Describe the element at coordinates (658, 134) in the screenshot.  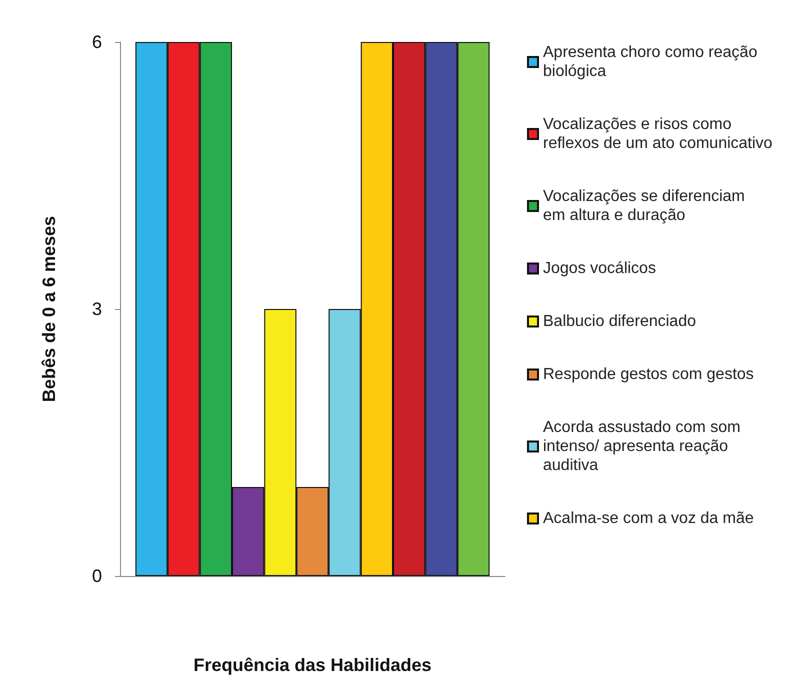
I see `legend-label: Vocalizações e risos como reflexos de um ato comunicativo` at that location.